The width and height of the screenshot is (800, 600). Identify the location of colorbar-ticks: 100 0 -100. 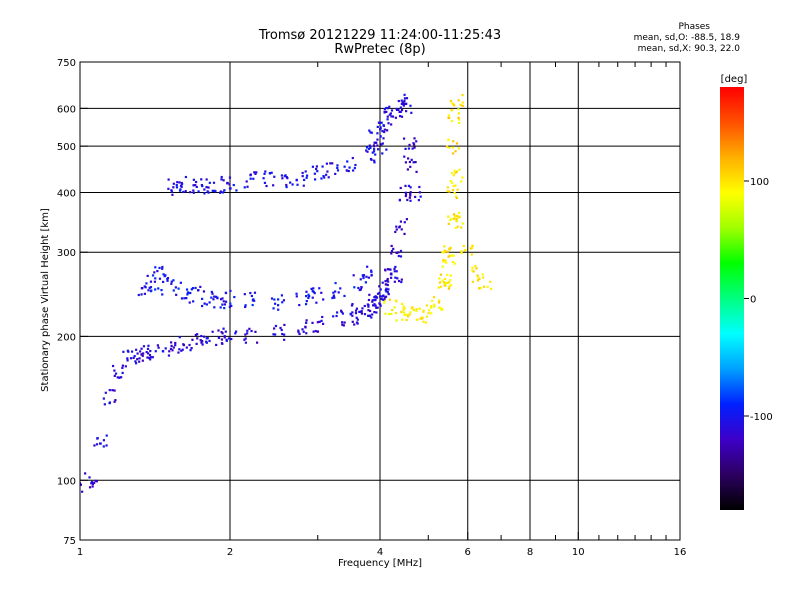
(758, 300).